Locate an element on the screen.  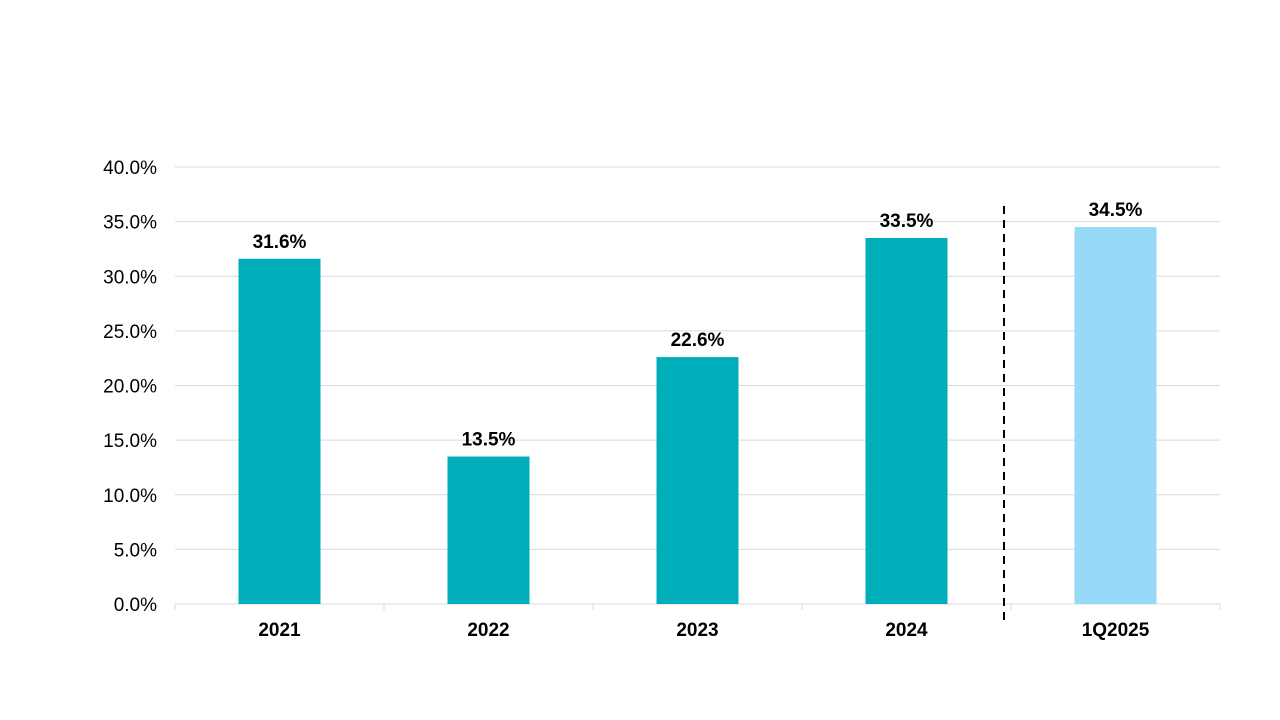
y-tick-label: 0.0% is located at coordinates (135, 605).